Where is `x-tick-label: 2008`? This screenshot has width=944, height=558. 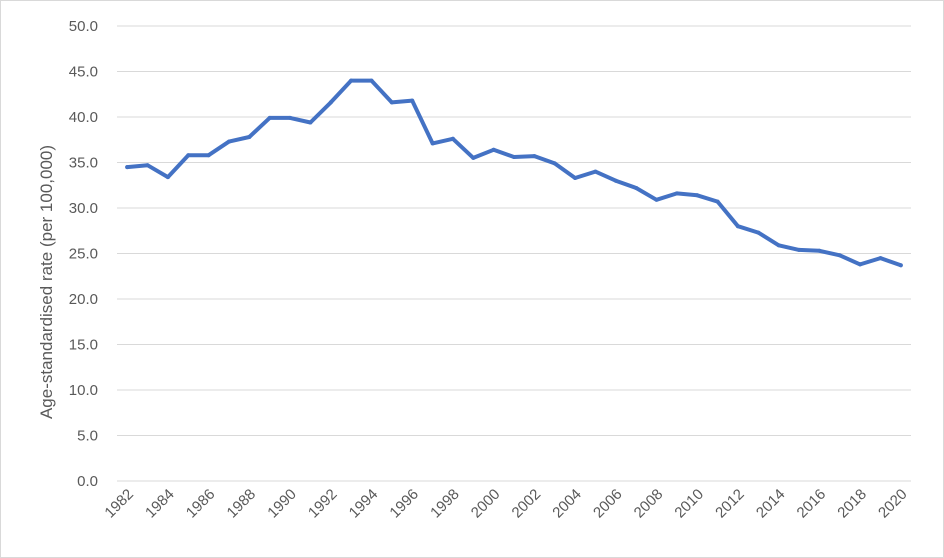 x-tick-label: 2008 is located at coordinates (649, 504).